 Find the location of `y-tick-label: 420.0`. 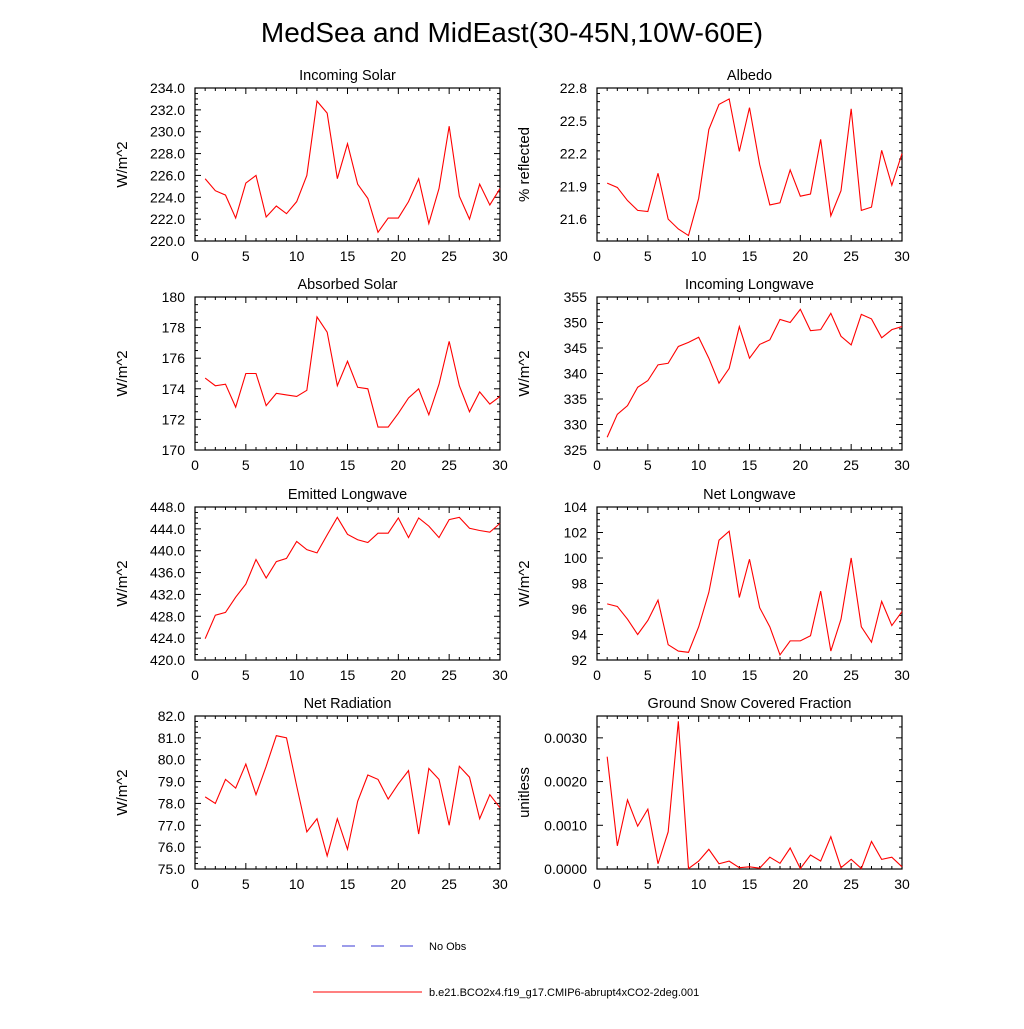

y-tick-label: 420.0 is located at coordinates (167, 660).